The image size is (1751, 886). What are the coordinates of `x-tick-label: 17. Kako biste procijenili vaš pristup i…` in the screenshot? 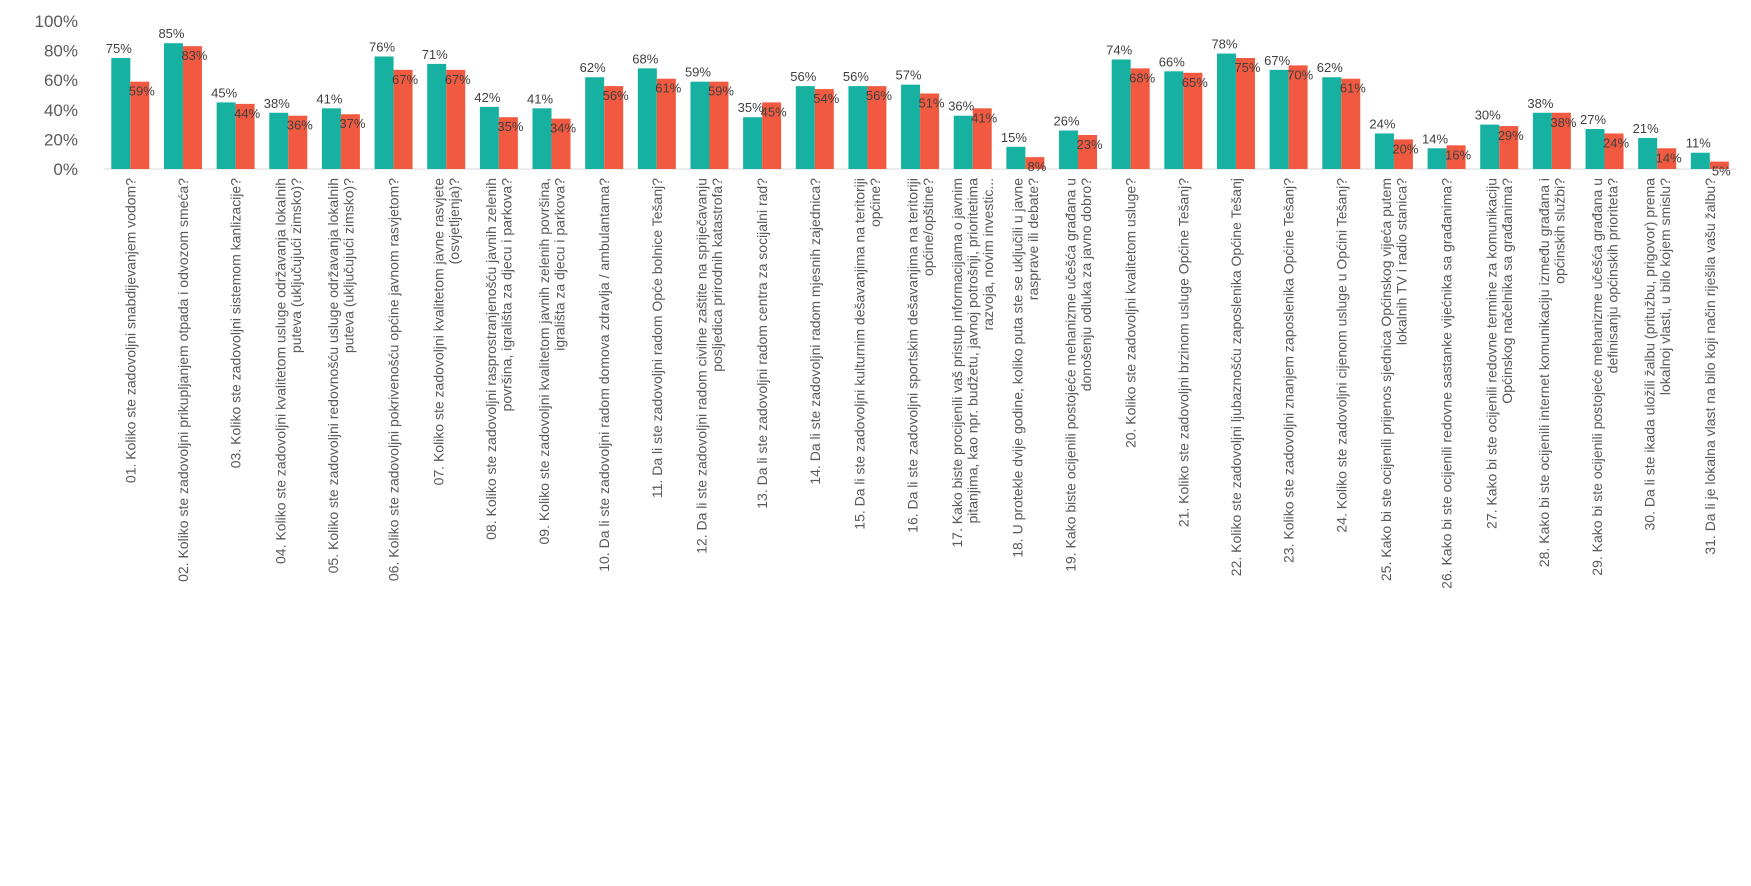 It's located at (972, 363).